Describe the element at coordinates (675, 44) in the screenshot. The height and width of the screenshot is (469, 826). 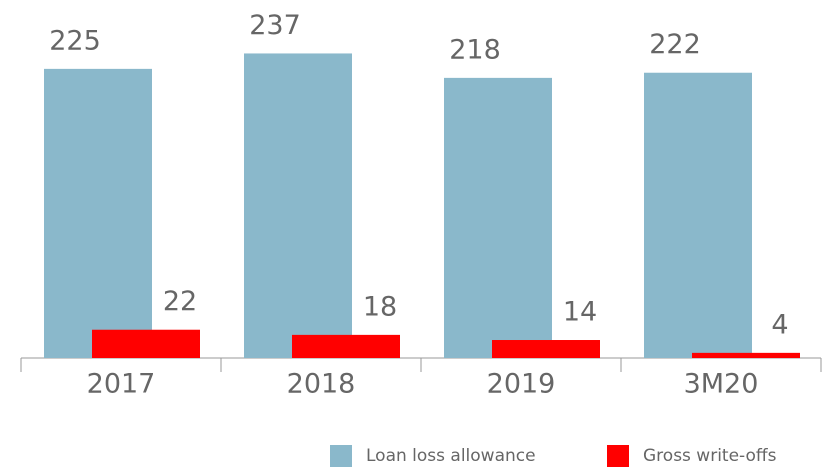
I see `data-label: 222` at that location.